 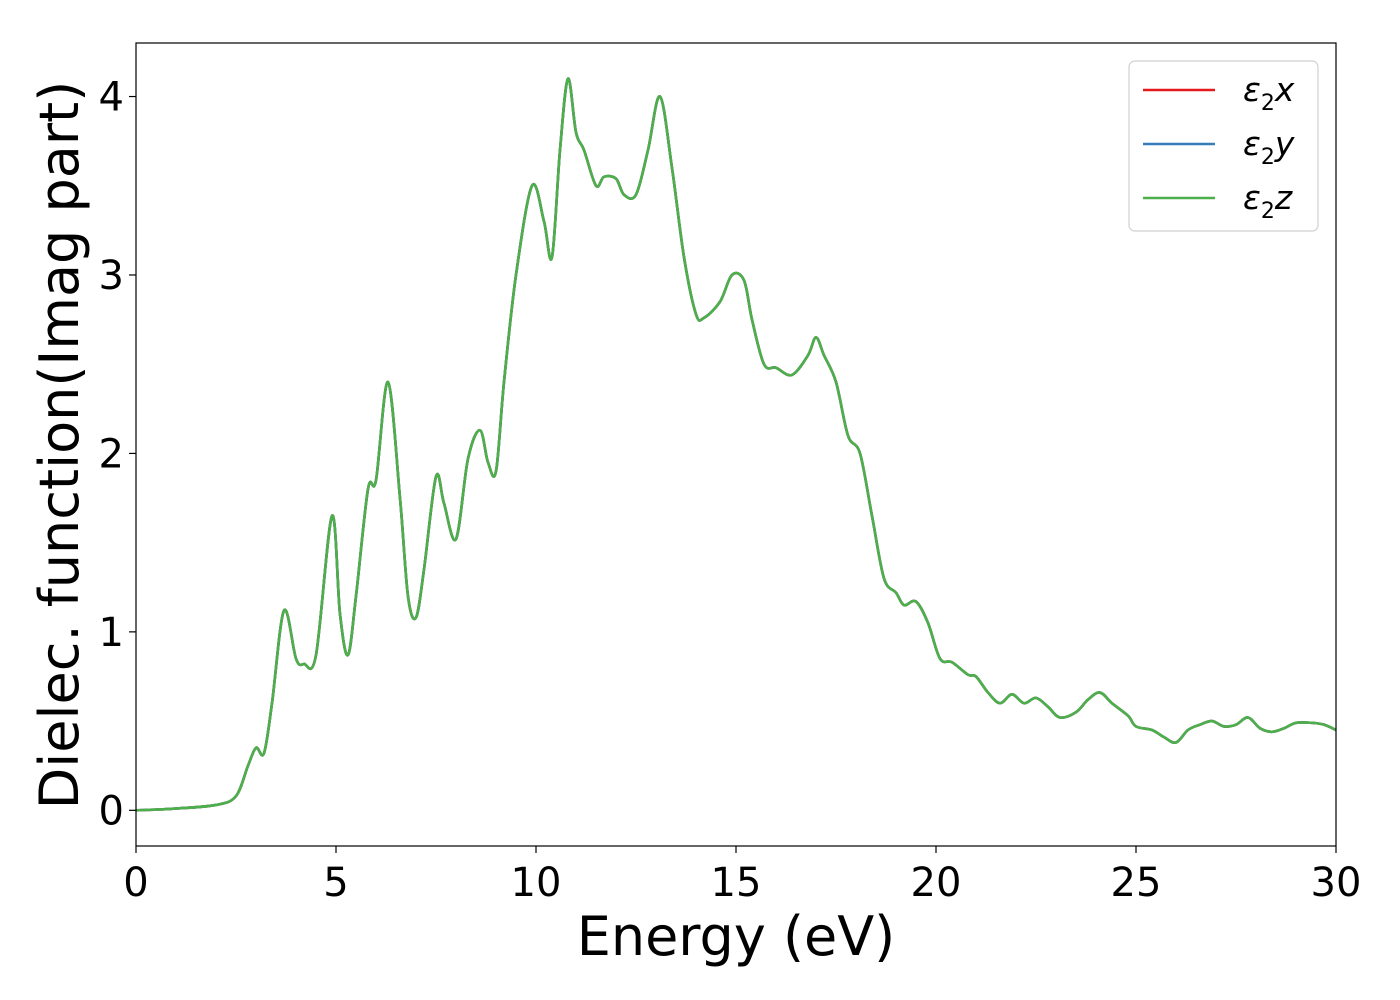 I want to click on legend-label-y: ε2y, so click(x=1269, y=147).